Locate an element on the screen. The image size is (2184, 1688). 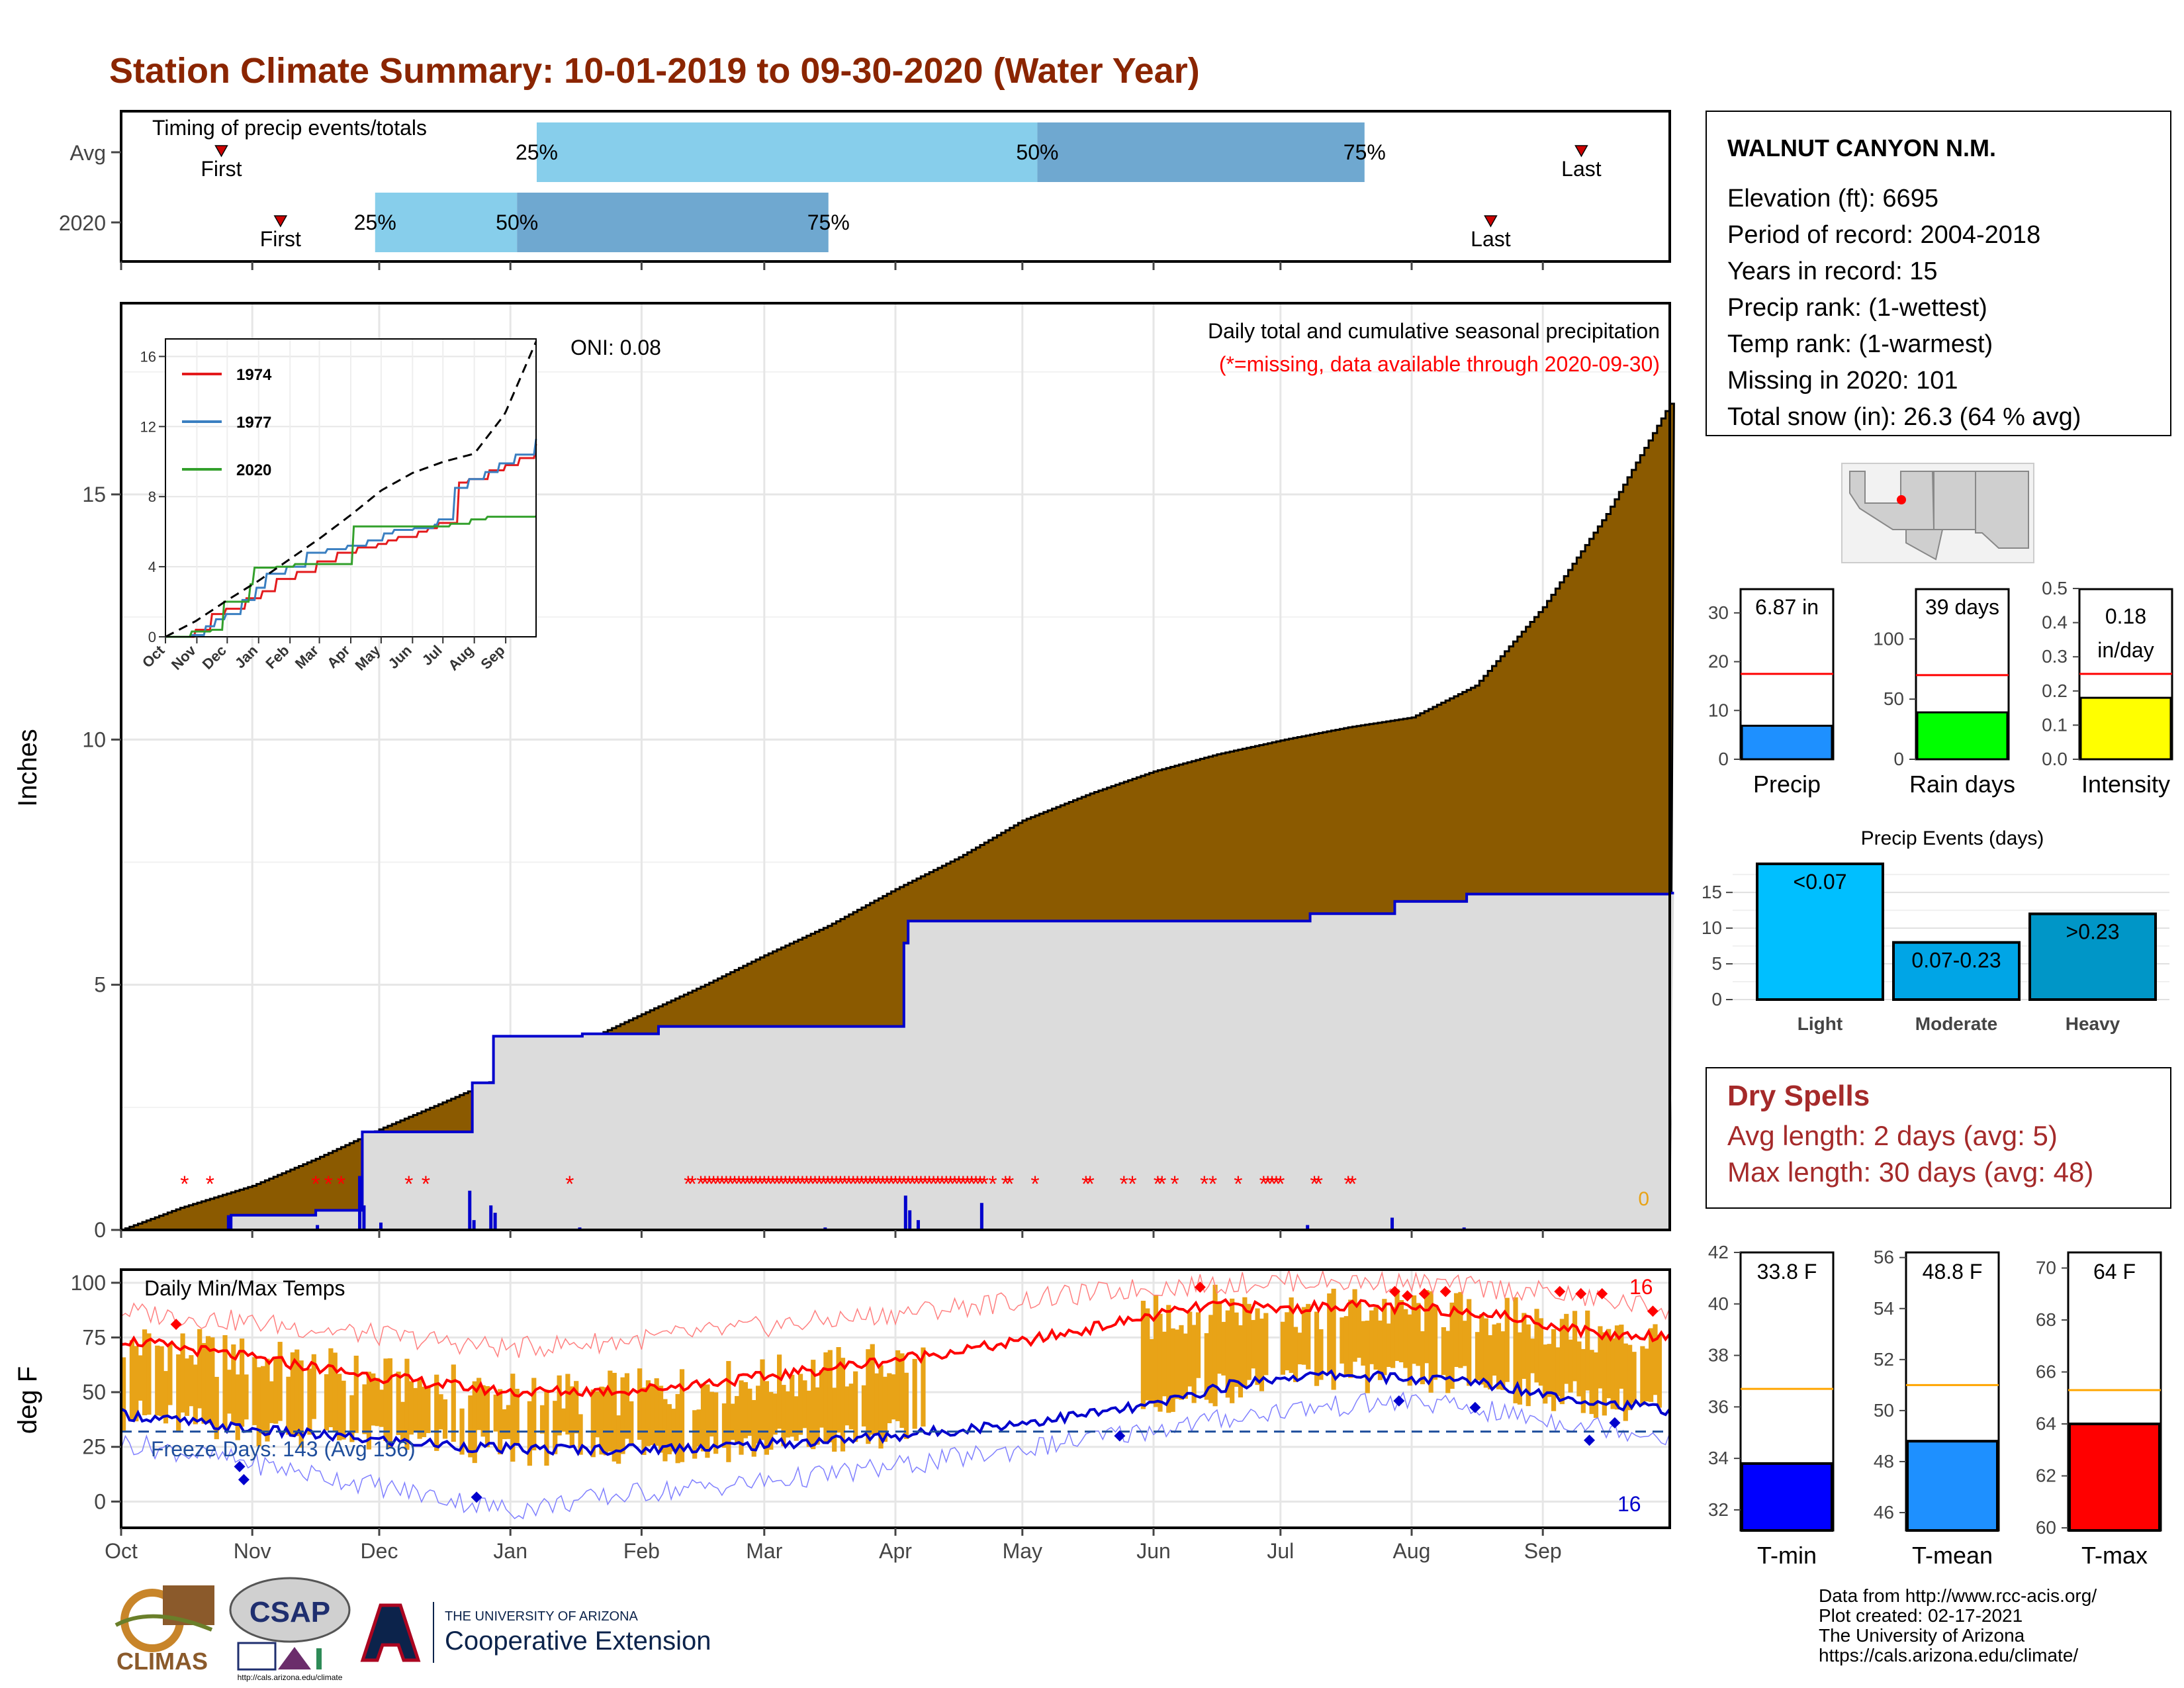
month-label: Oct is located at coordinates (121, 1551).